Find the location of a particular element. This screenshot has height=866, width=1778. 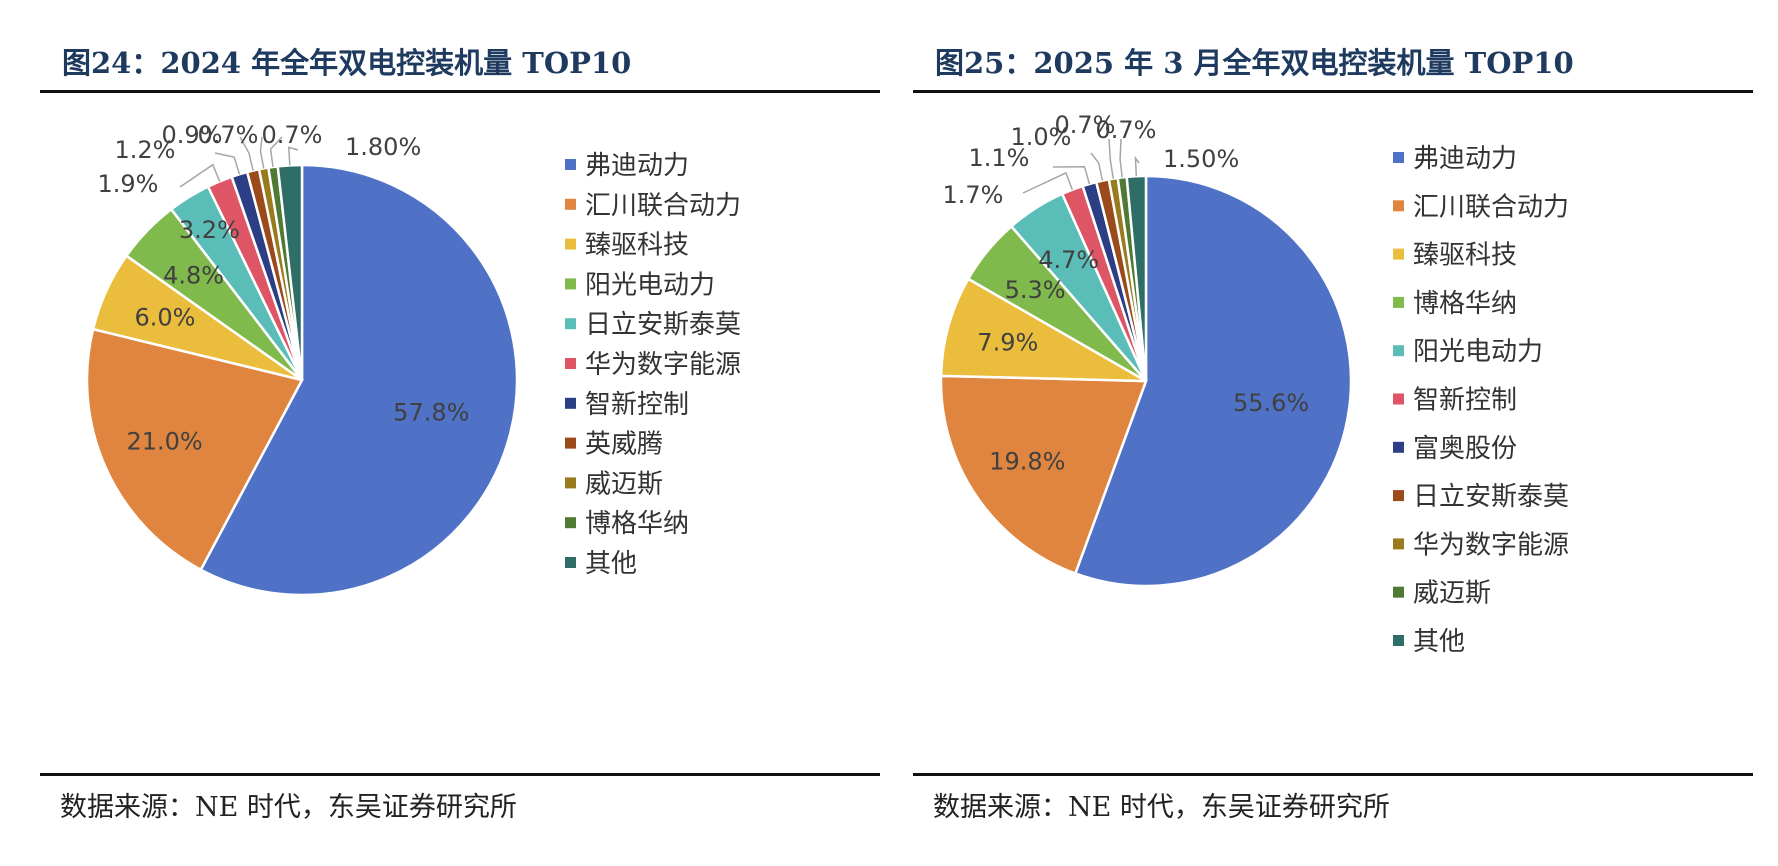

legend-label-1-6: 富奥股份 is located at coordinates (1465, 449).